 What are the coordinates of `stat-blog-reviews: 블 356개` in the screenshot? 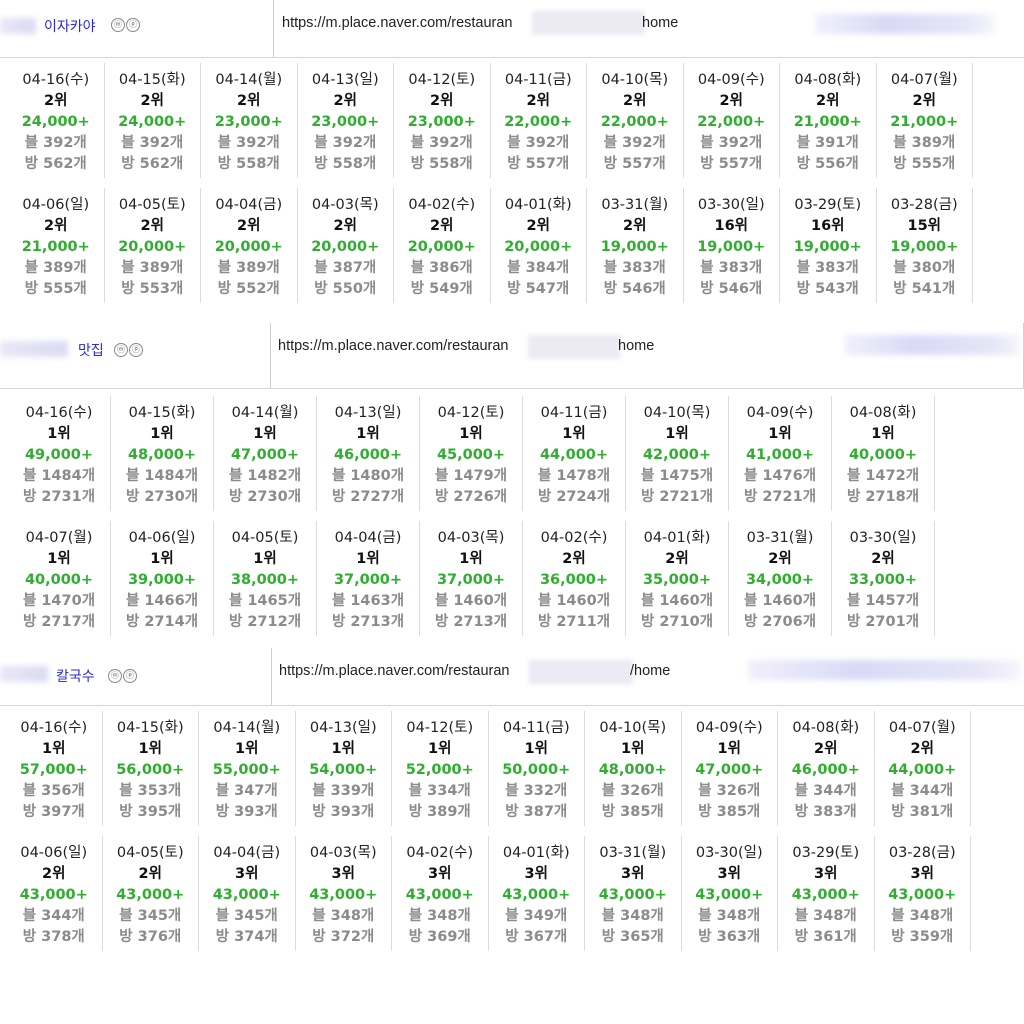 It's located at (53, 791).